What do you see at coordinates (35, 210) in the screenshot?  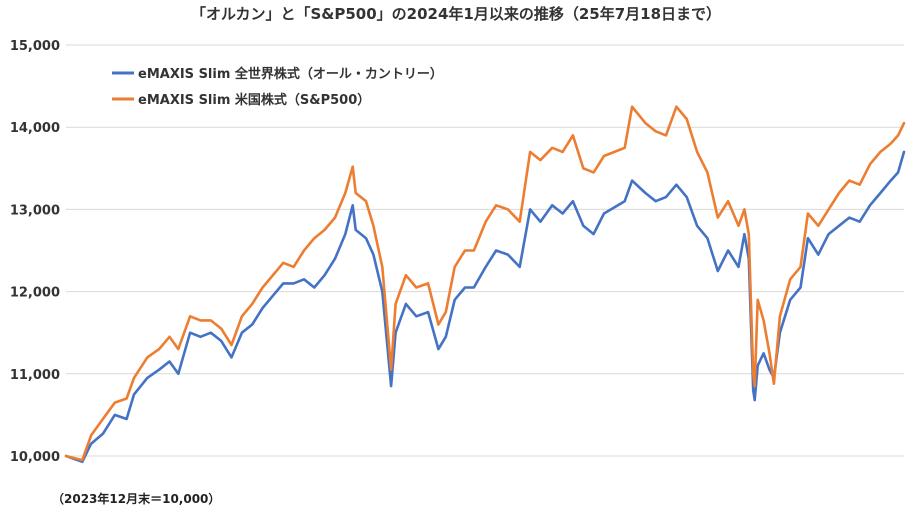 I see `y-tick-label-3: 13,000` at bounding box center [35, 210].